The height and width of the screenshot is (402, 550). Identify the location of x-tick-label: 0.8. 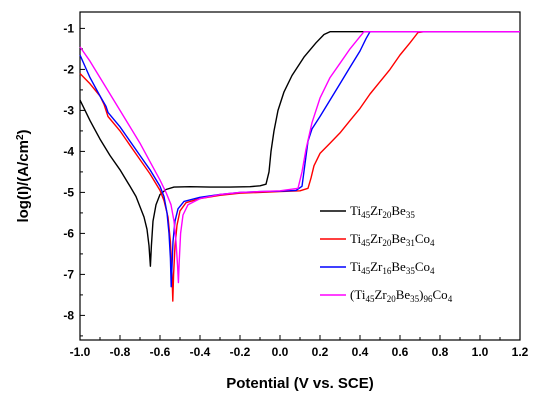
(440, 352).